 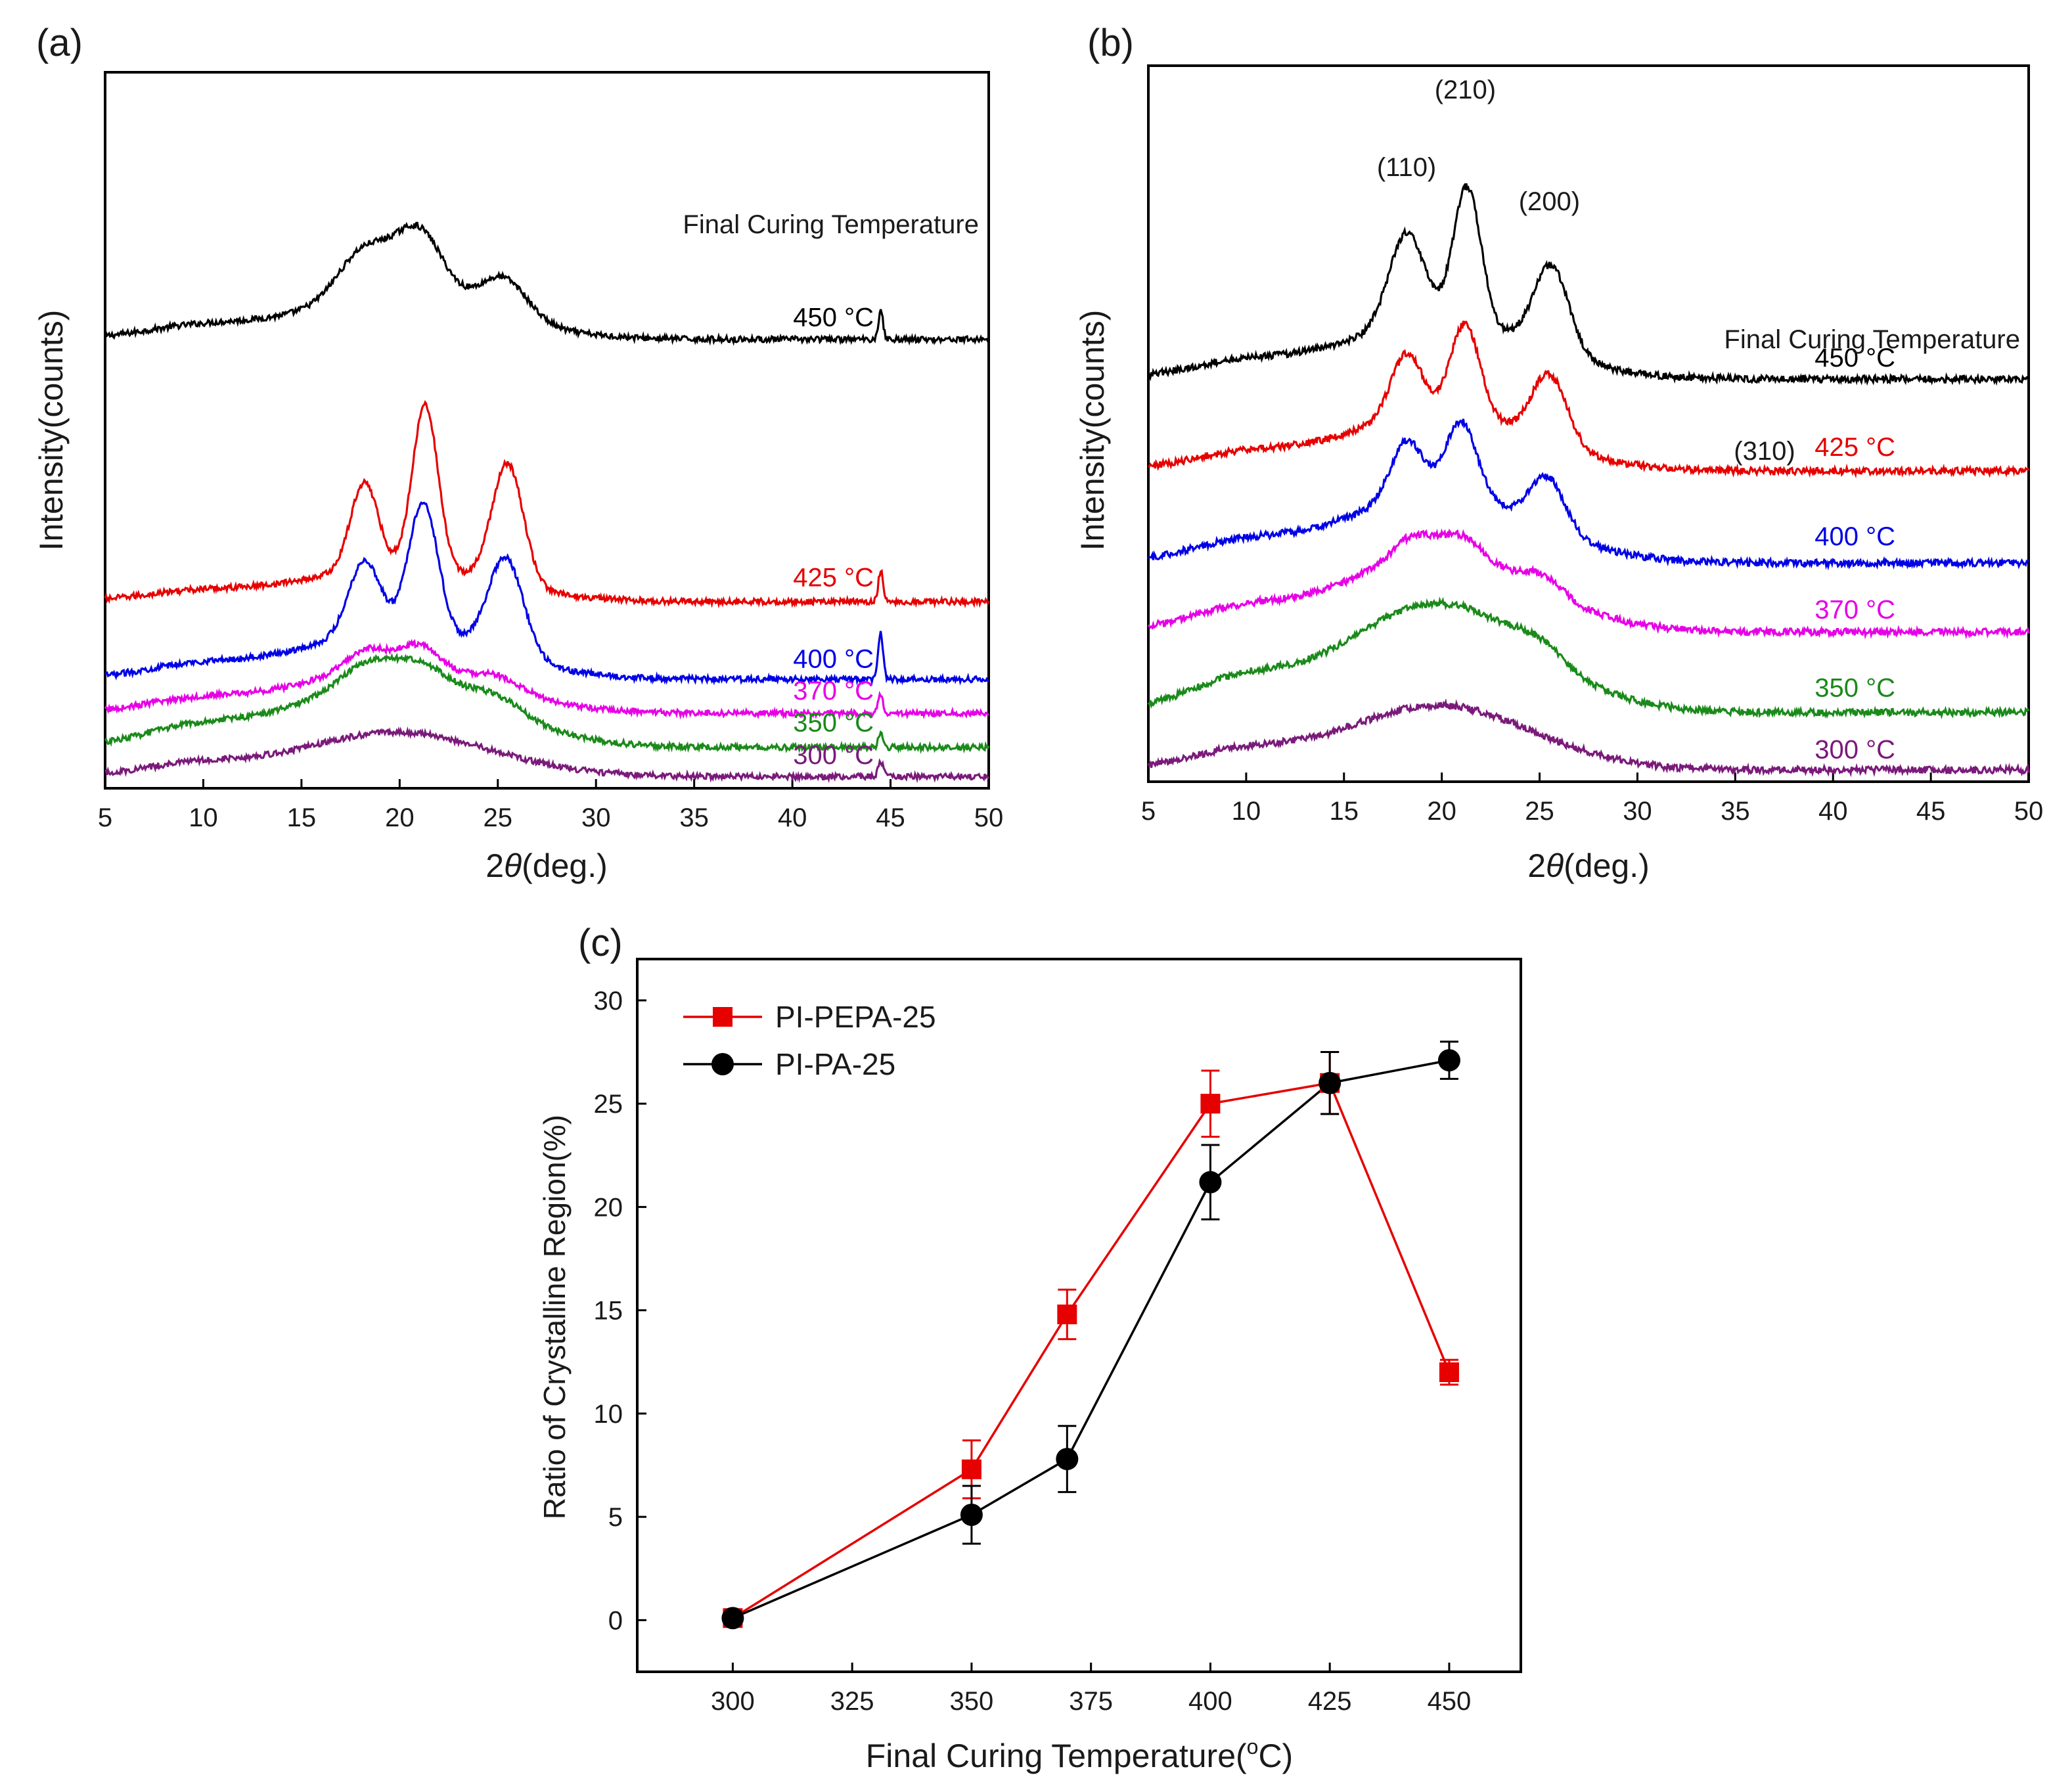 What do you see at coordinates (1854, 554) in the screenshot?
I see `panel-b-series-labels: 450 °C 425 °C 400 °C 370 °C 350 °C 300 °C` at bounding box center [1854, 554].